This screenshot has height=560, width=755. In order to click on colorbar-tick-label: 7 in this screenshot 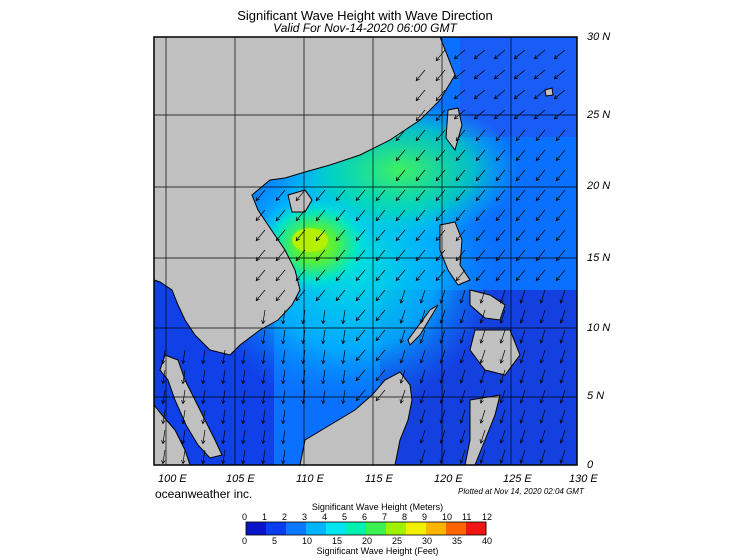, I will do `click(385, 517)`.